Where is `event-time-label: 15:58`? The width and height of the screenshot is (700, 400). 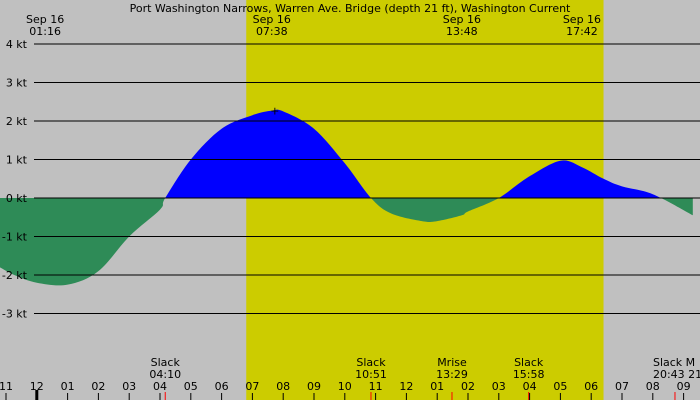
event-time-label: 15:58 is located at coordinates (529, 374).